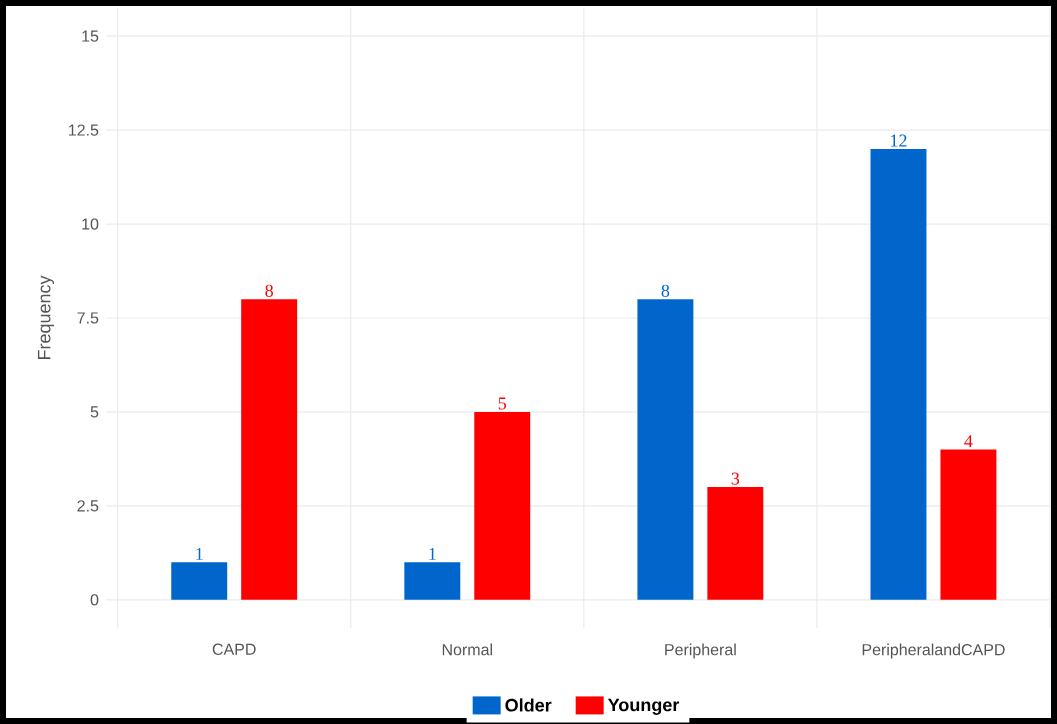  I want to click on y-tick-label: 5, so click(94, 412).